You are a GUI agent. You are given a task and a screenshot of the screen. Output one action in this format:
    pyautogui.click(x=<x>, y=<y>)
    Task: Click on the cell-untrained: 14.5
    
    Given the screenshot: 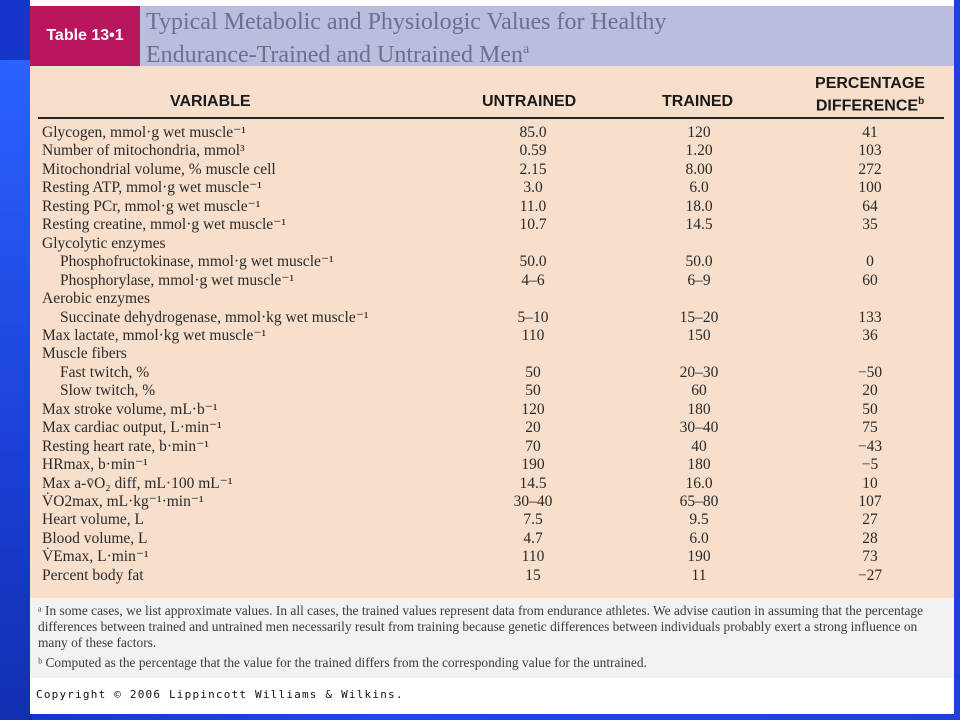 What is the action you would take?
    pyautogui.click(x=533, y=483)
    